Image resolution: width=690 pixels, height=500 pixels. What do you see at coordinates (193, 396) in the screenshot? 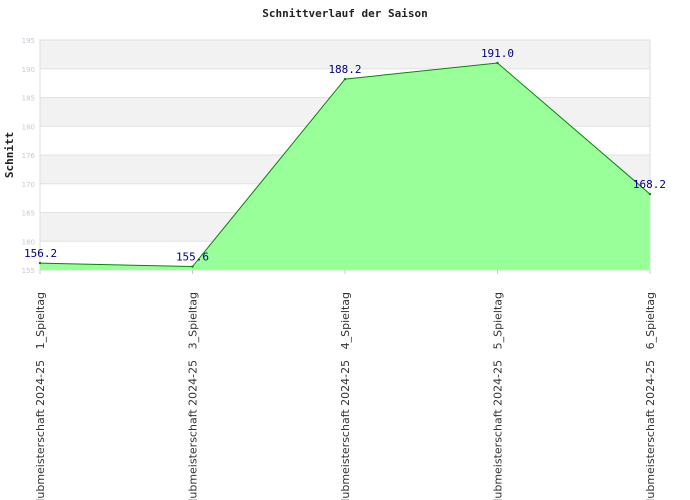
I see `x-tick-label: Clubmeisterschaft 2024-25 3_Spieltag` at bounding box center [193, 396].